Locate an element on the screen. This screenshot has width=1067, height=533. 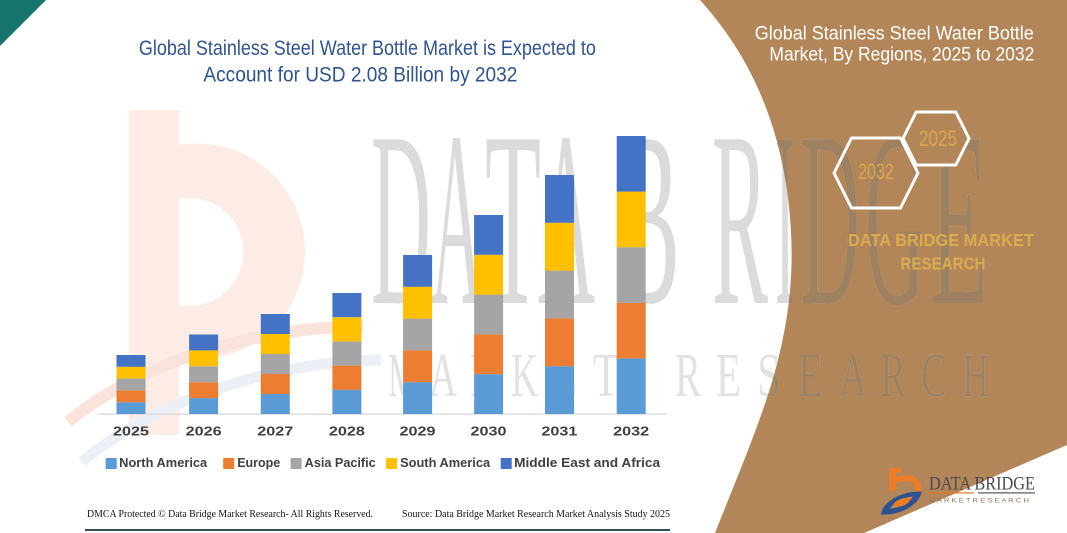
svg-text: Asia Pacific is located at coordinates (340, 463).